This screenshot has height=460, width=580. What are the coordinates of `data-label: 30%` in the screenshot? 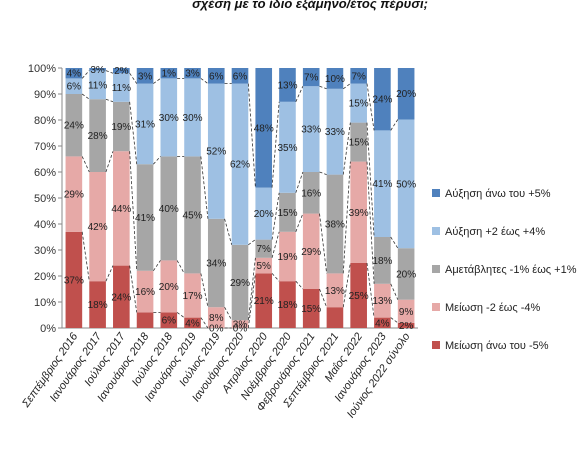 It's located at (169, 118).